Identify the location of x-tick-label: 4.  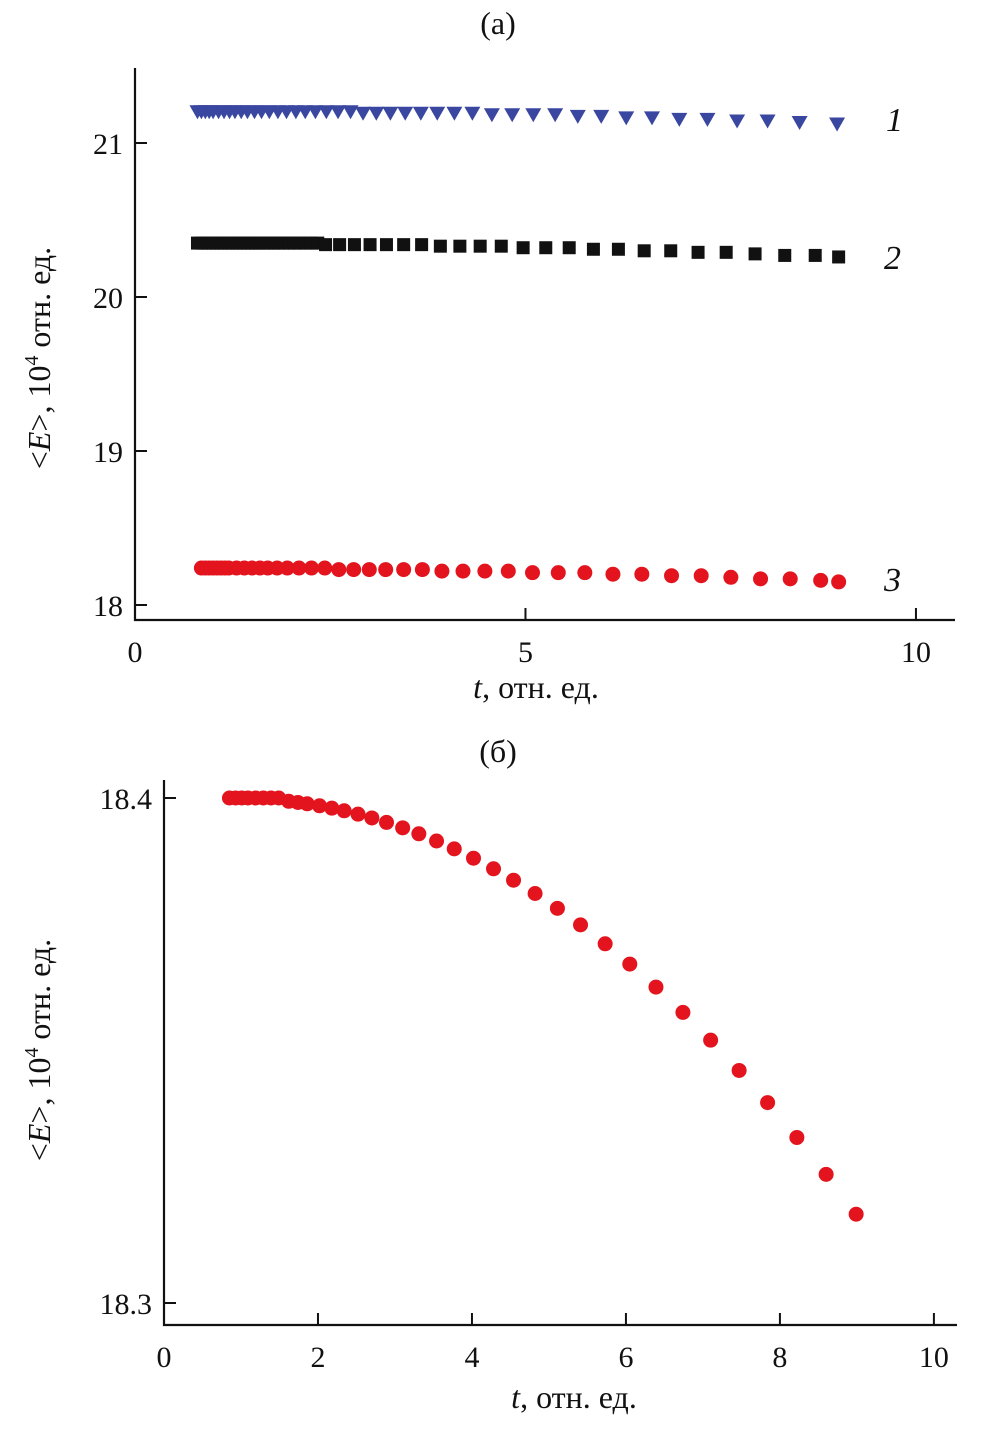
(471, 1357).